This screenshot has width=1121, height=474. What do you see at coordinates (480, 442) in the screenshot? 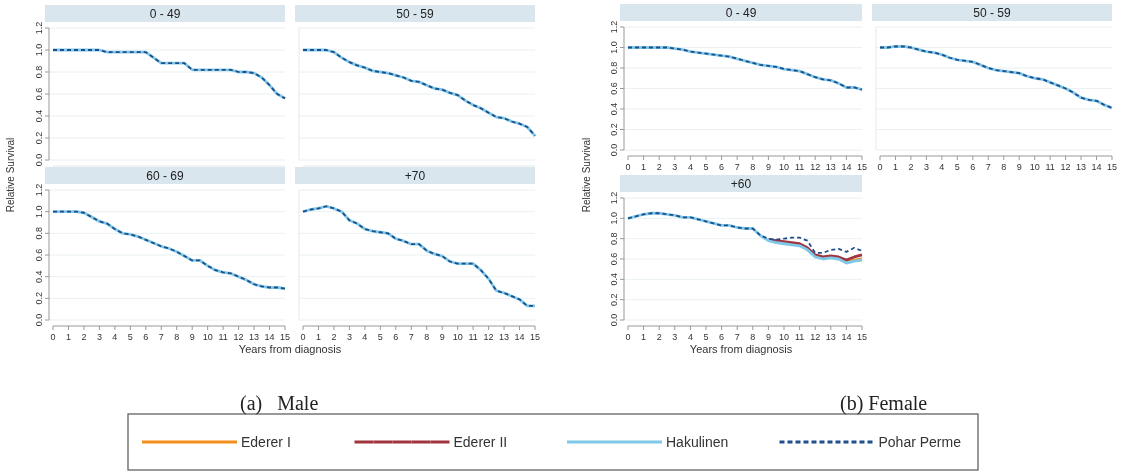
I see `legend-label: Ederer II` at bounding box center [480, 442].